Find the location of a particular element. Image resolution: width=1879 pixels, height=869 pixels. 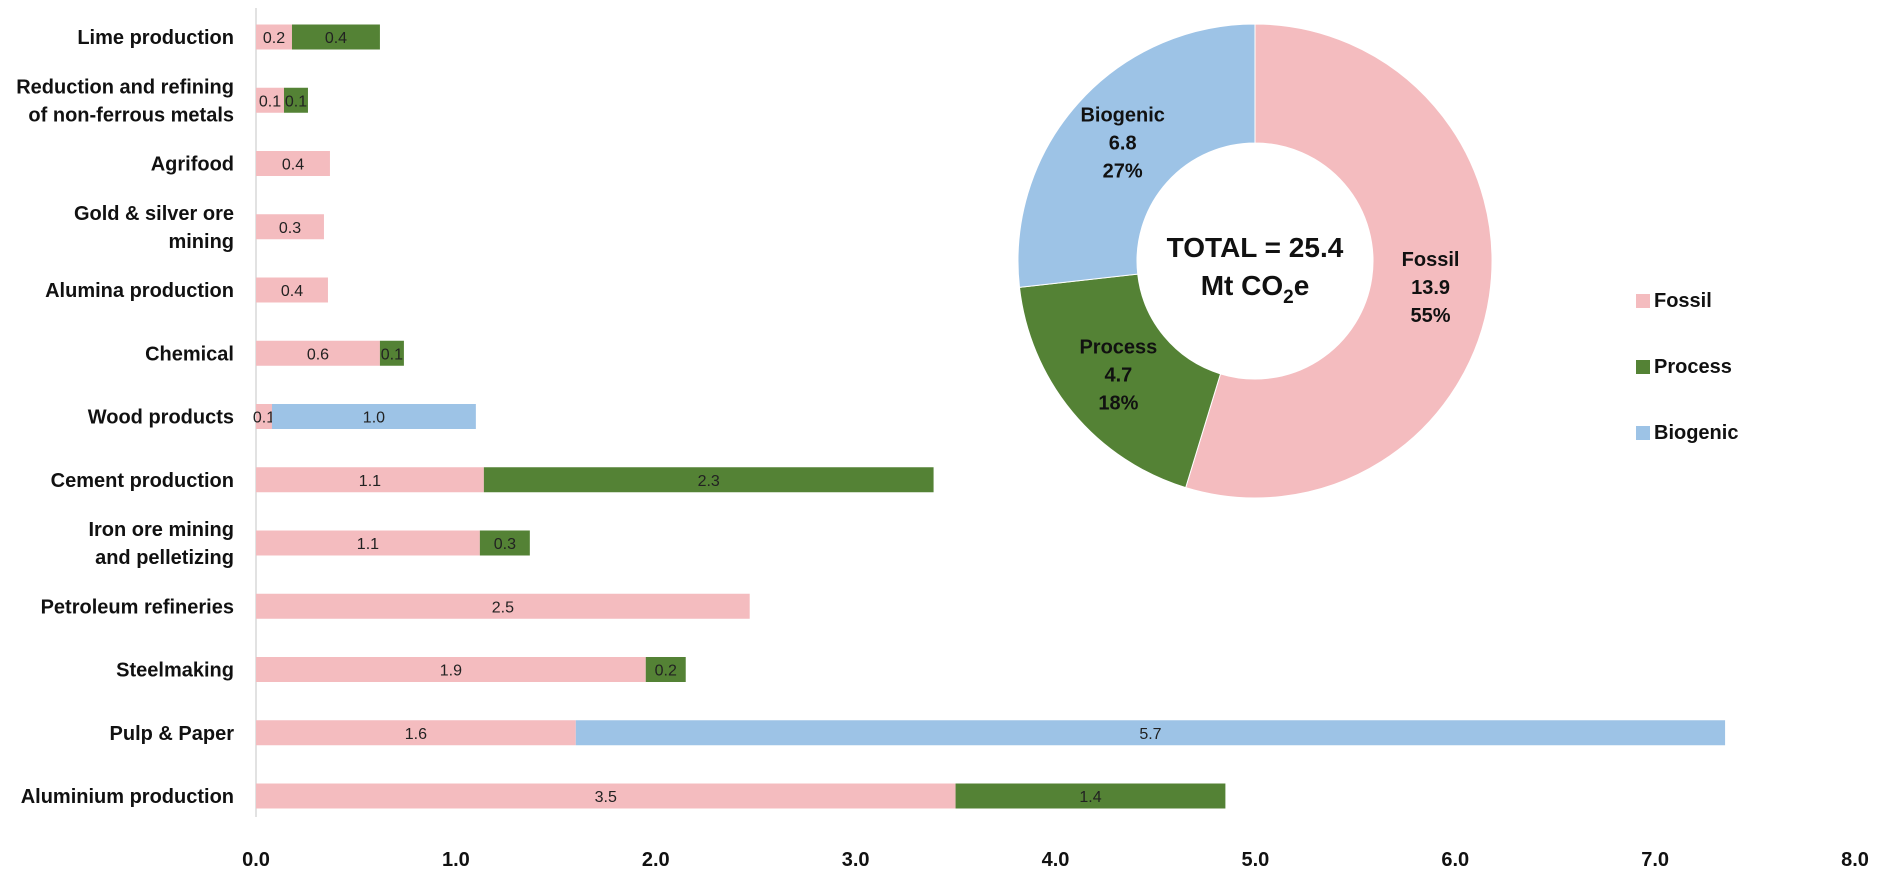

data-label: 1.4 is located at coordinates (1090, 797).